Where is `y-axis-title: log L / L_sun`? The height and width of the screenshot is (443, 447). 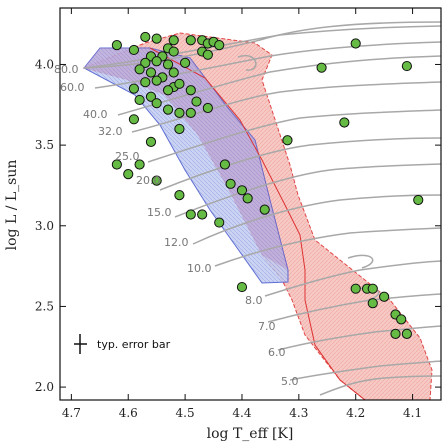 y-axis-title: log L / L_sun is located at coordinates (12, 205).